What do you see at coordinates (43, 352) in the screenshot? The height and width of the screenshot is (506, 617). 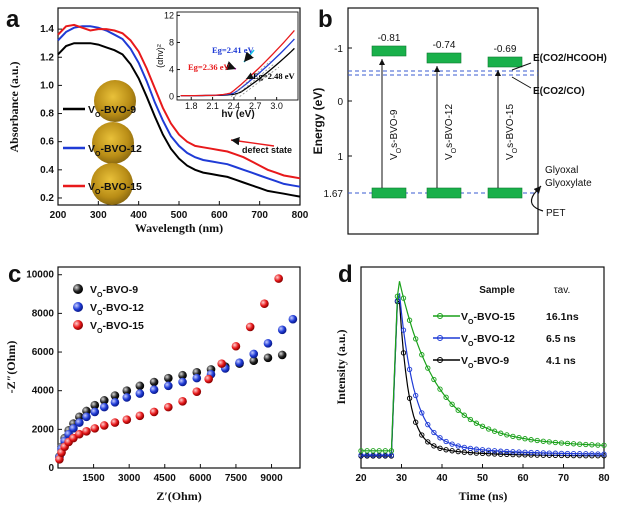 I see `y-tick-label: 6000` at bounding box center [43, 352].